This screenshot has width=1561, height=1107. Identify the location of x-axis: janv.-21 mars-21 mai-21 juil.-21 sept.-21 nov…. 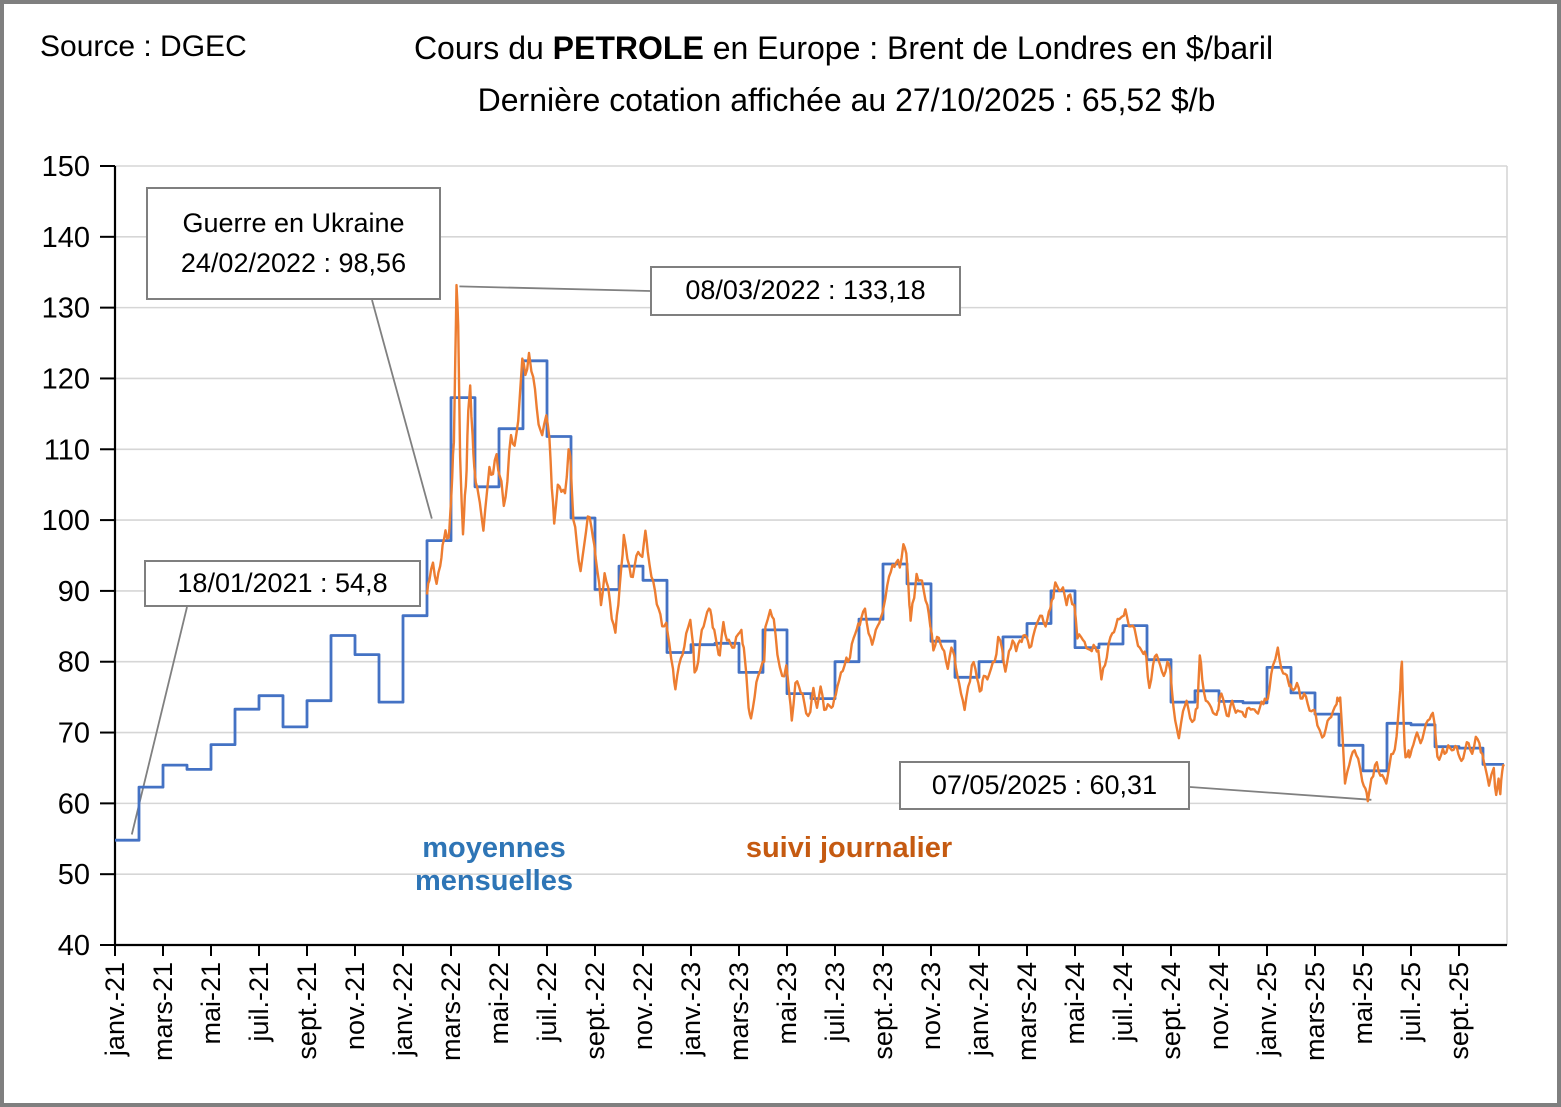
(787, 1003).